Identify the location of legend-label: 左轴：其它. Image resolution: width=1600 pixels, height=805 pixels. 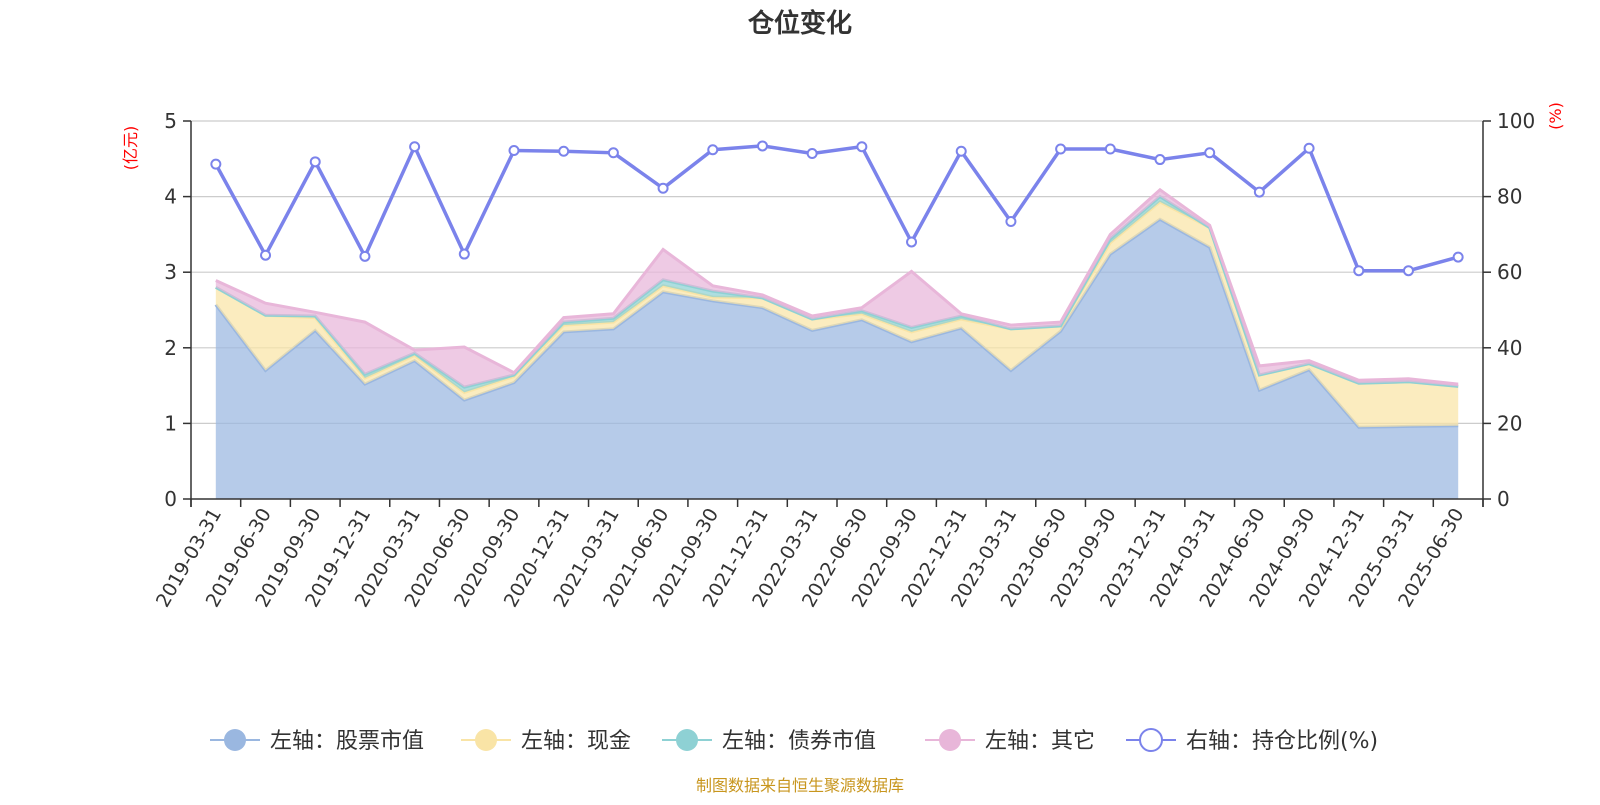
(1040, 741).